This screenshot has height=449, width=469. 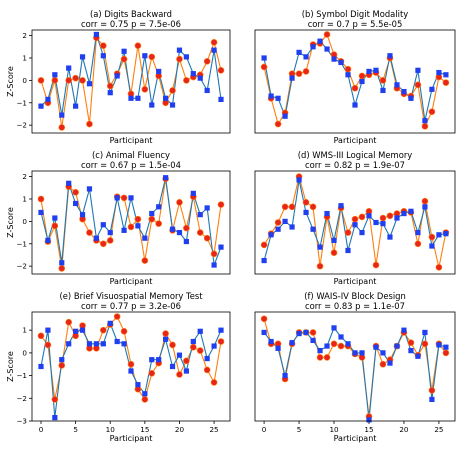 What do you see at coordinates (131, 358) in the screenshot?
I see `series-line-orange` at bounding box center [131, 358].